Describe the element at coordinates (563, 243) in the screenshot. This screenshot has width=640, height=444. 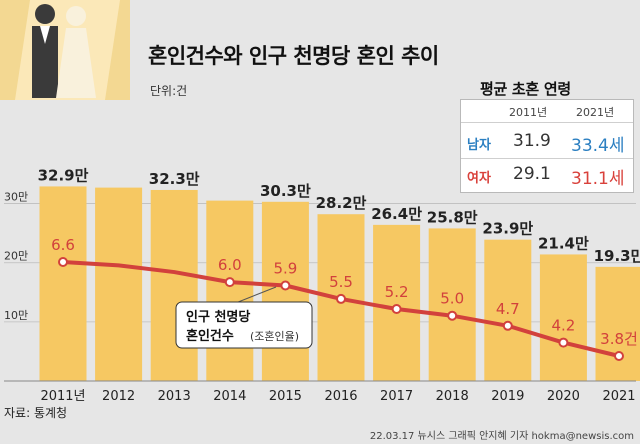
I see `bar-value-label: 21.4만` at that location.